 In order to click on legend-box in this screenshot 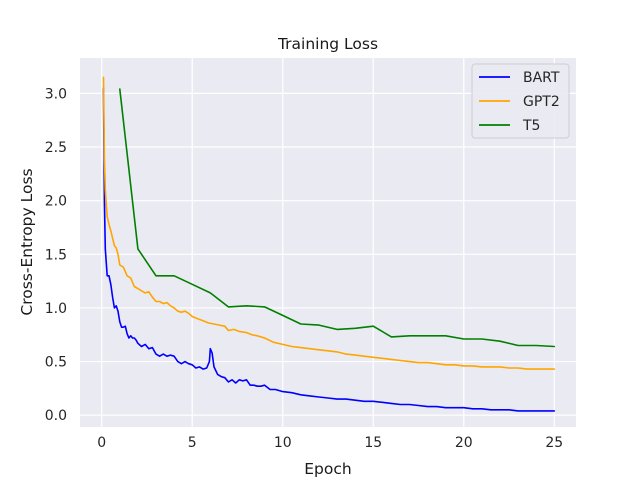, I will do `click(520, 101)`.